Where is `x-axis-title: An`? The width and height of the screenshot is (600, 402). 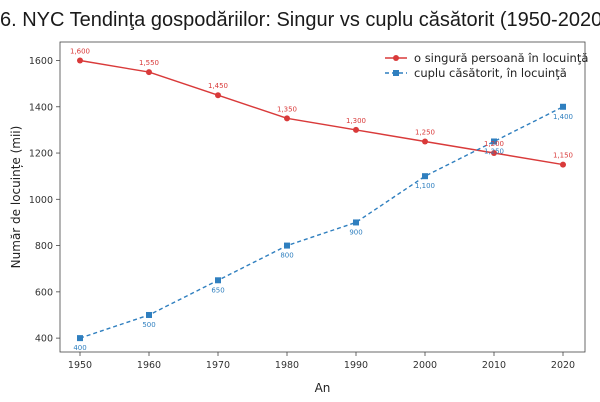 x-axis-title: An is located at coordinates (323, 388).